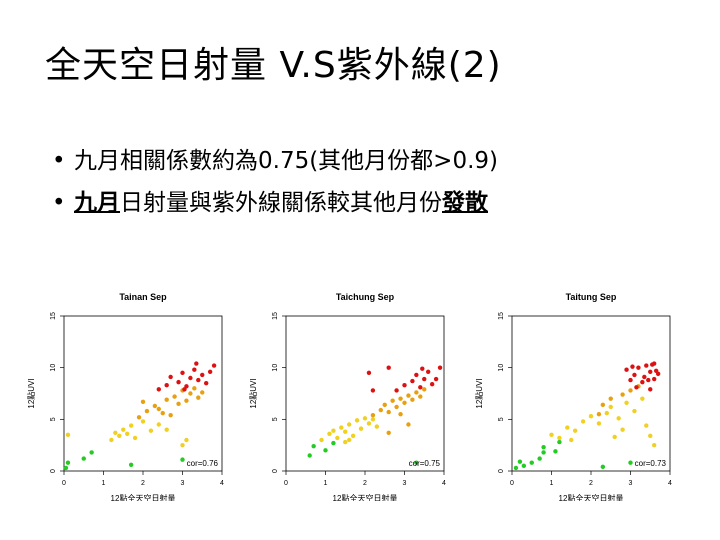  What do you see at coordinates (286, 161) in the screenshot?
I see `bullet-1-text: 九月相關係數約為0.75(其他月份都>0.9)` at bounding box center [286, 161].